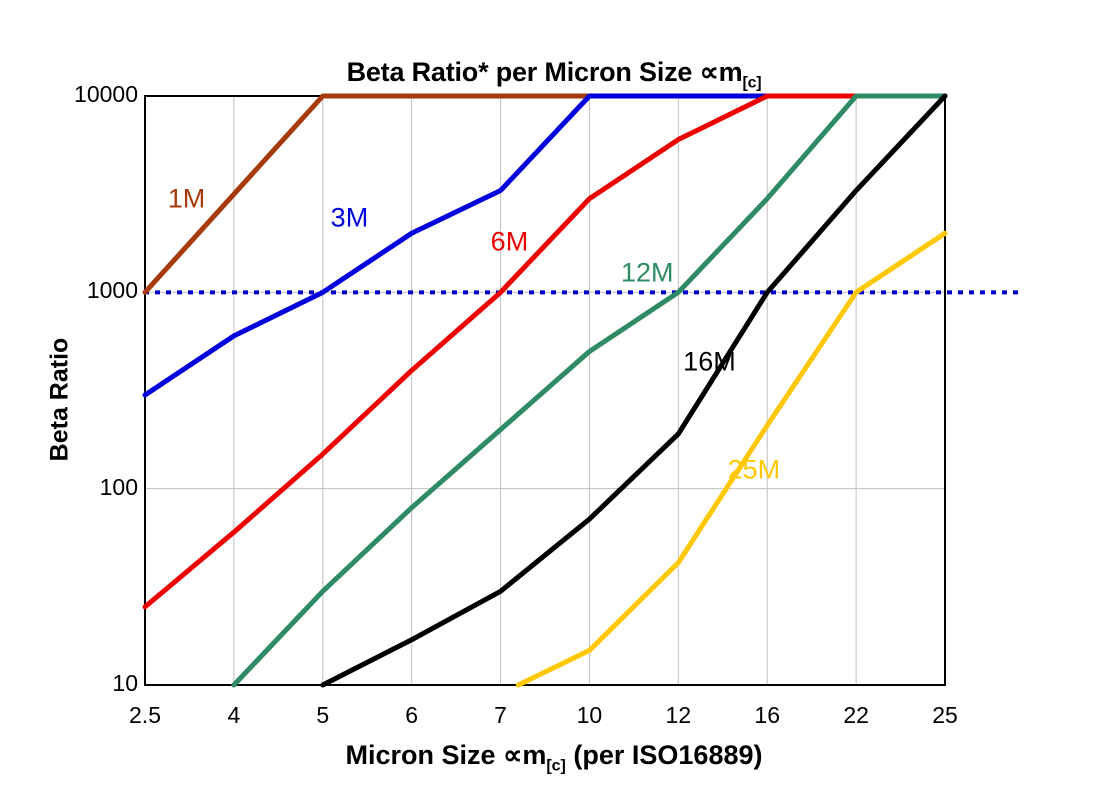  Describe the element at coordinates (647, 272) in the screenshot. I see `series-label-12m: 12M` at that location.